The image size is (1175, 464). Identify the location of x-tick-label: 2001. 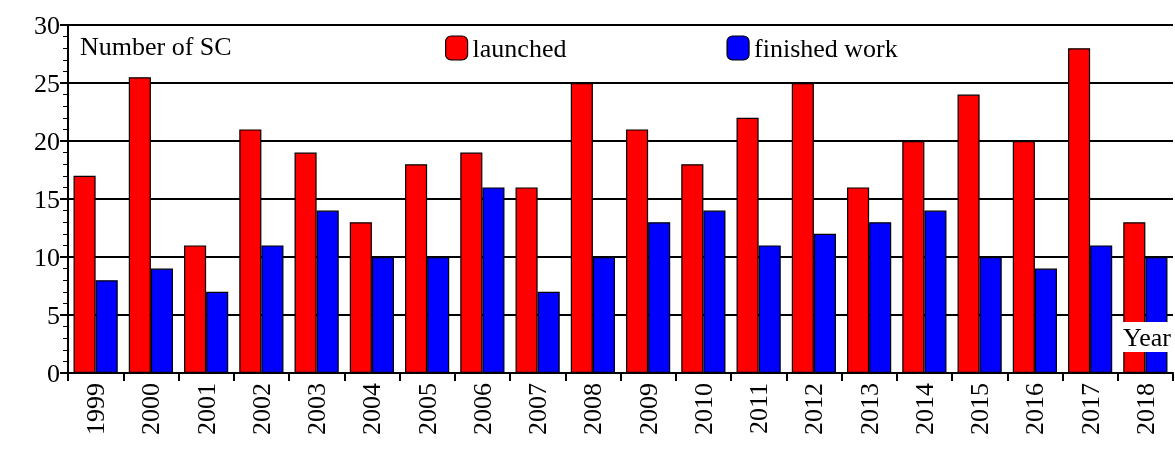
(206, 409).